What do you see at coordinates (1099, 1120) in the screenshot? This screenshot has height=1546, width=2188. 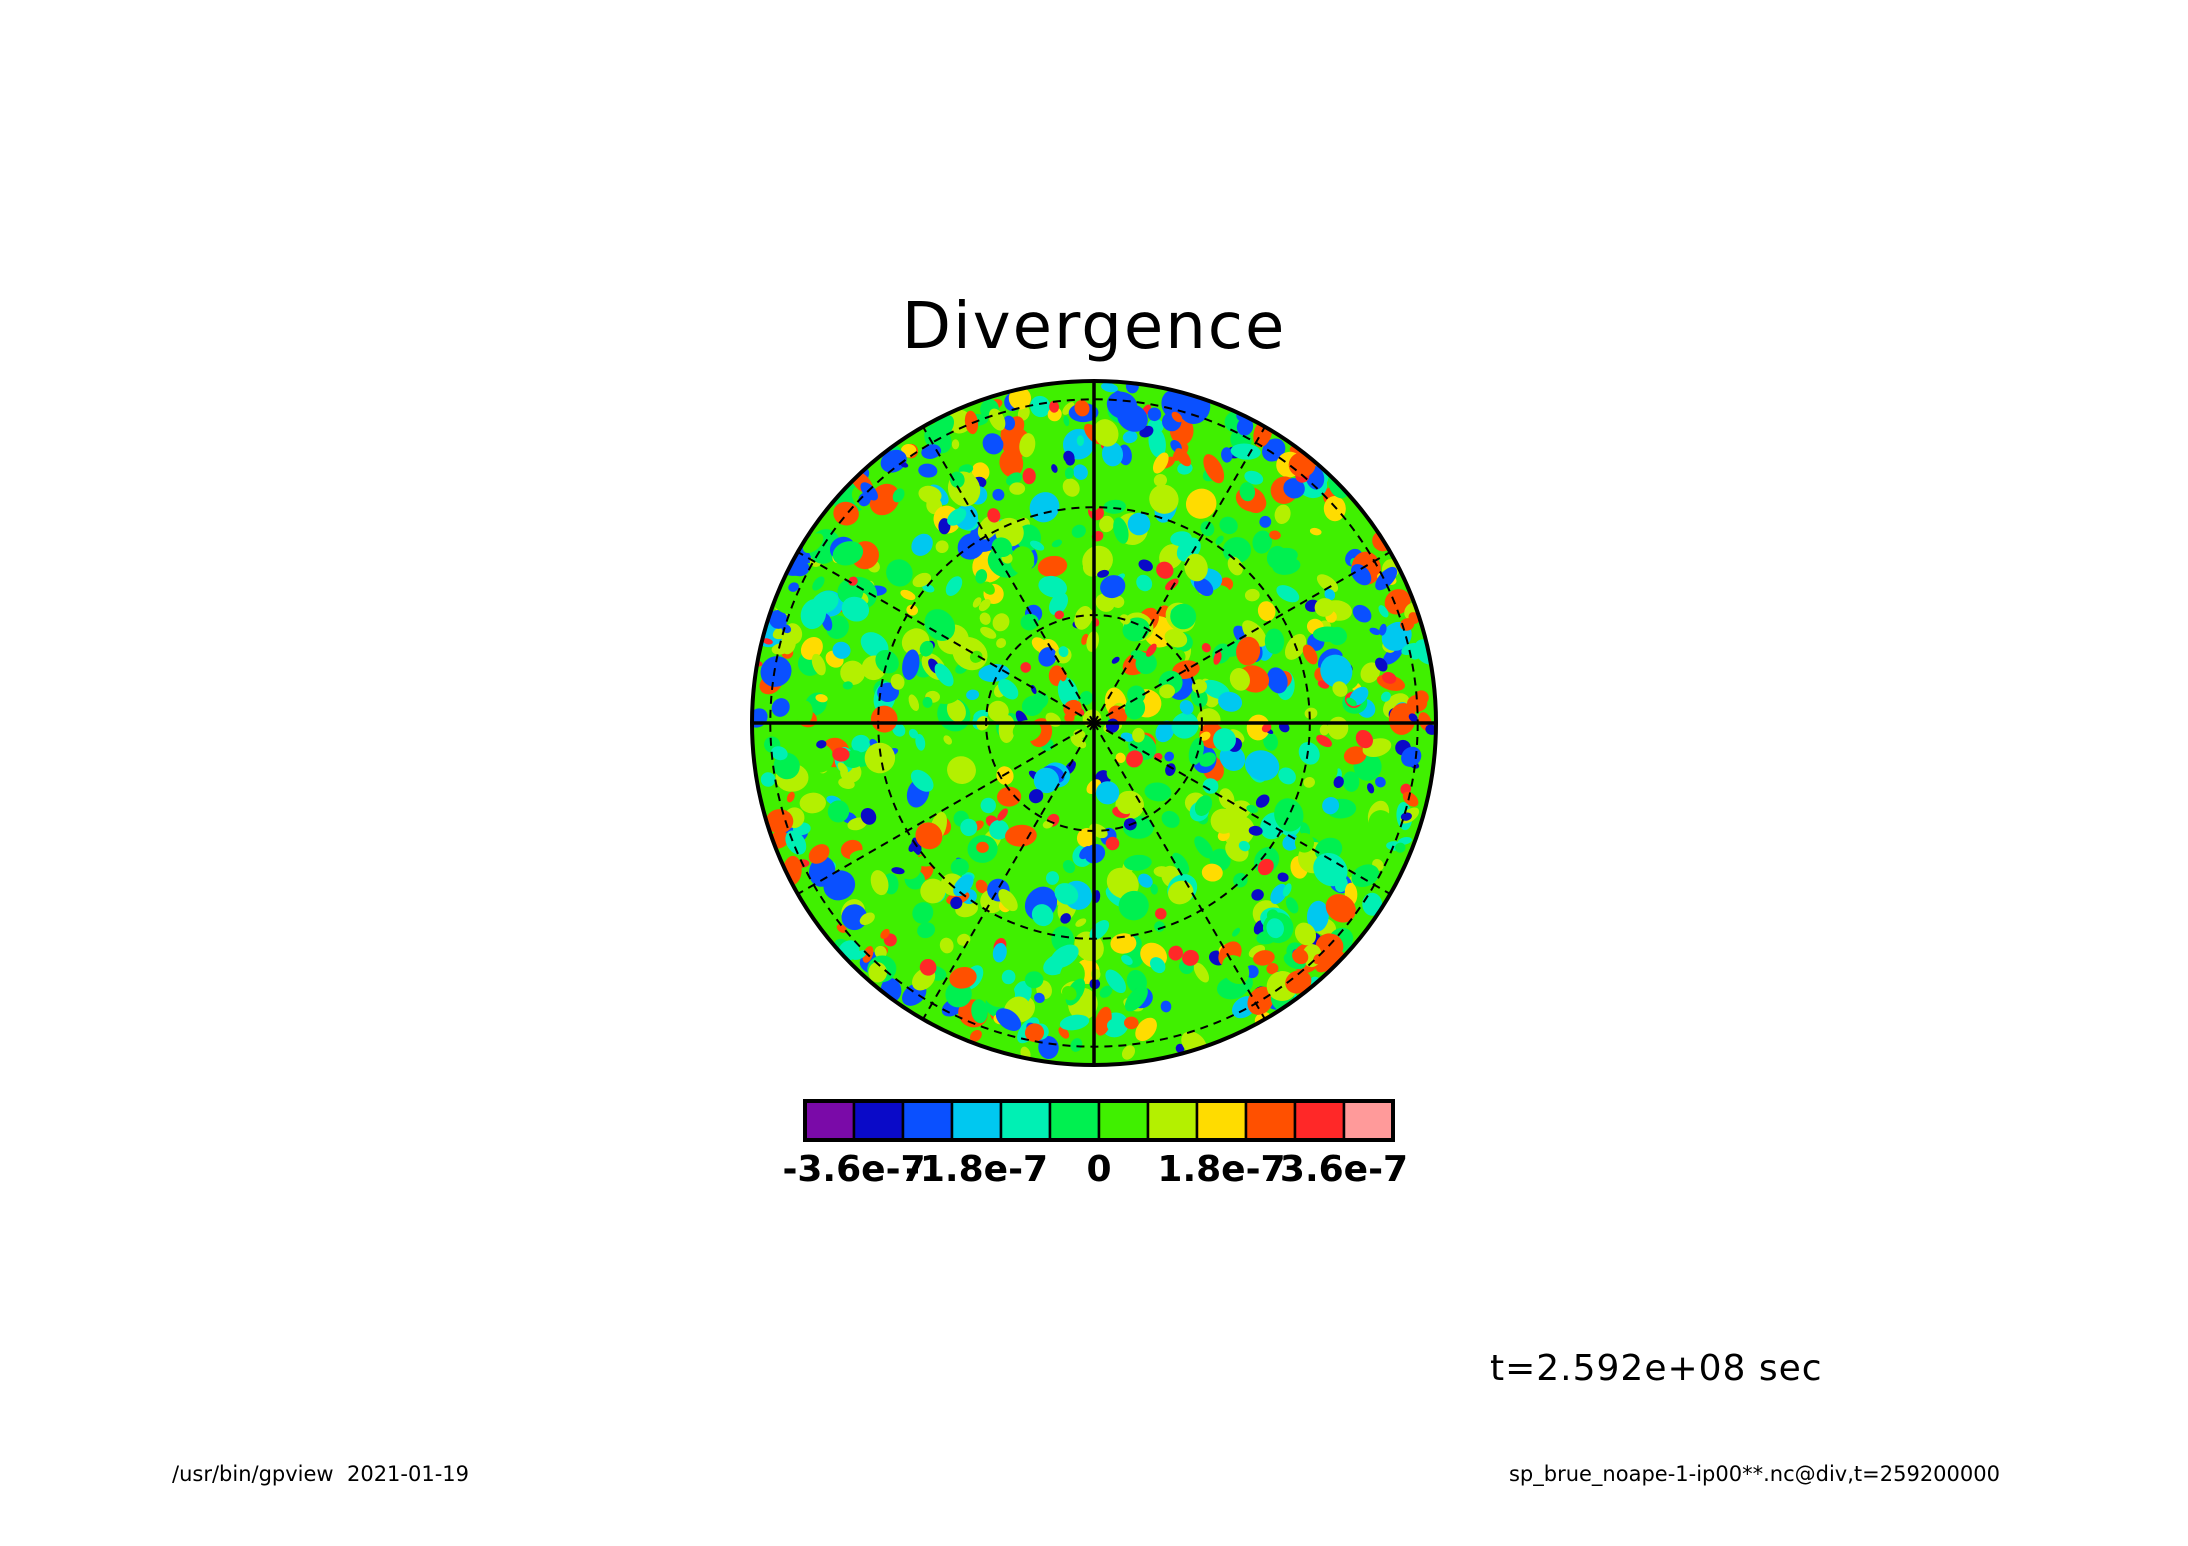 I see `colorbar-outline` at bounding box center [1099, 1120].